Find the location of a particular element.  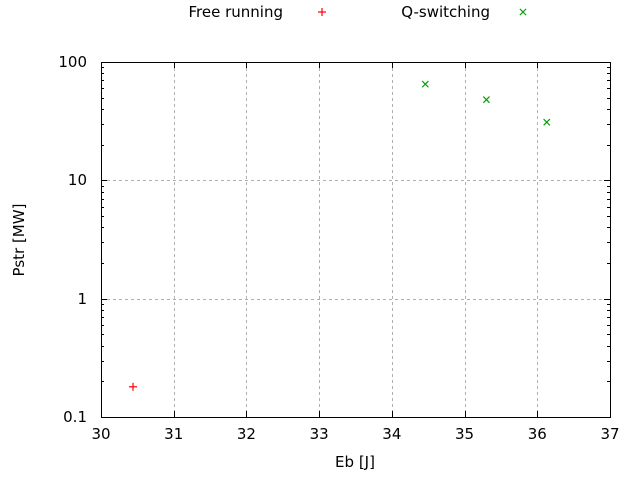

x-tick-label: 34 is located at coordinates (392, 434).